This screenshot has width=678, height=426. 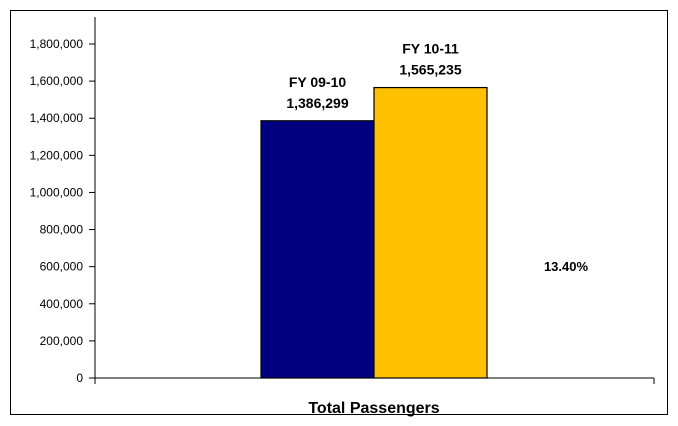 I want to click on bar-series-label: FY 10-11, so click(x=430, y=49).